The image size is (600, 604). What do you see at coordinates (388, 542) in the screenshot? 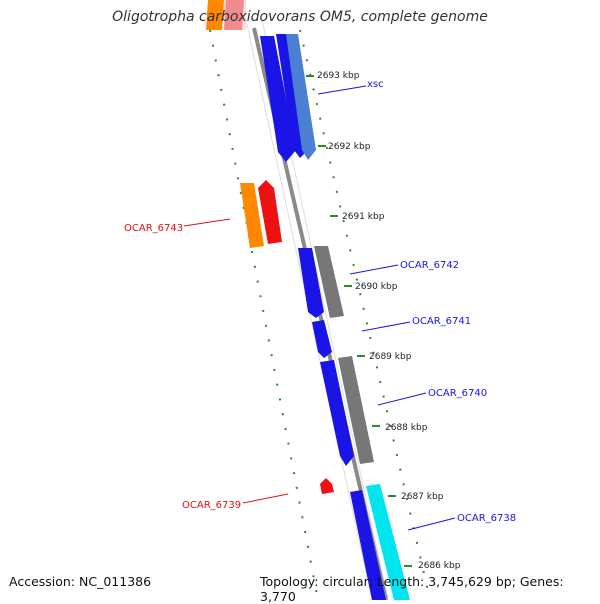
I see `gene-arrow-ocar6738-cyan` at bounding box center [388, 542].